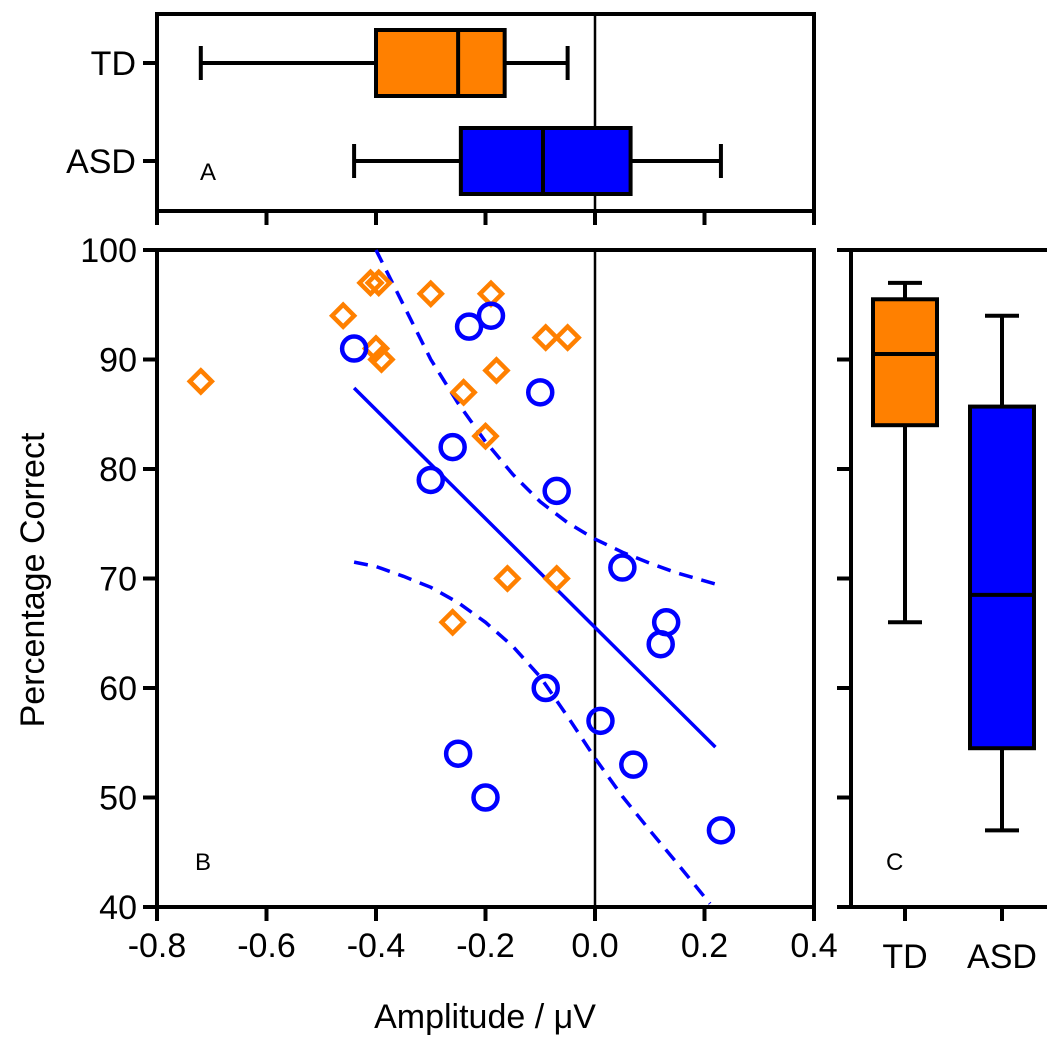 Image resolution: width=1047 pixels, height=1051 pixels. What do you see at coordinates (904, 957) in the screenshot?
I see `panel-c-category-td: TD` at bounding box center [904, 957].